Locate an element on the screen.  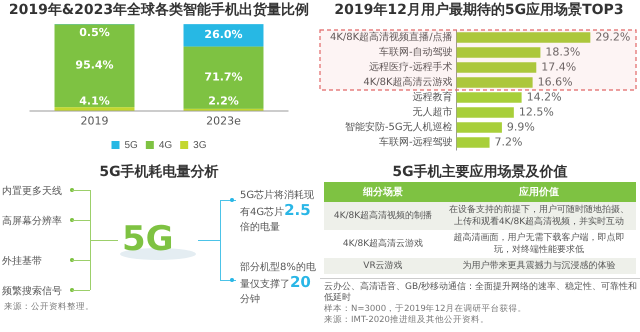
y-tick-label: 无人超市 is located at coordinates (432, 112).